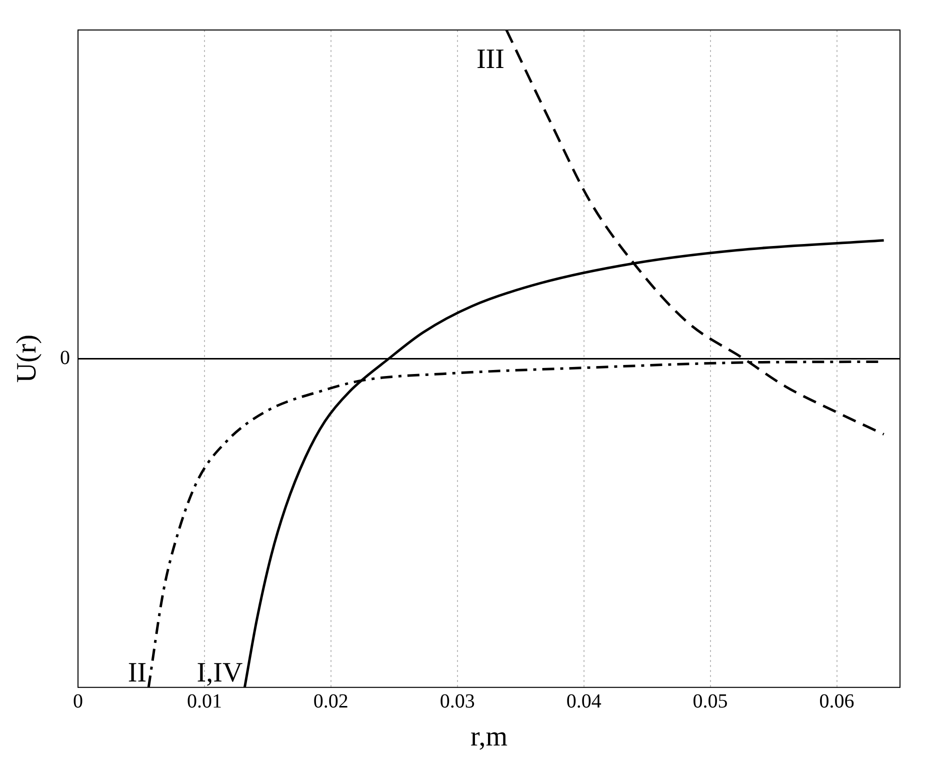  Describe the element at coordinates (489, 737) in the screenshot. I see `x-axis-title: r,m` at that location.